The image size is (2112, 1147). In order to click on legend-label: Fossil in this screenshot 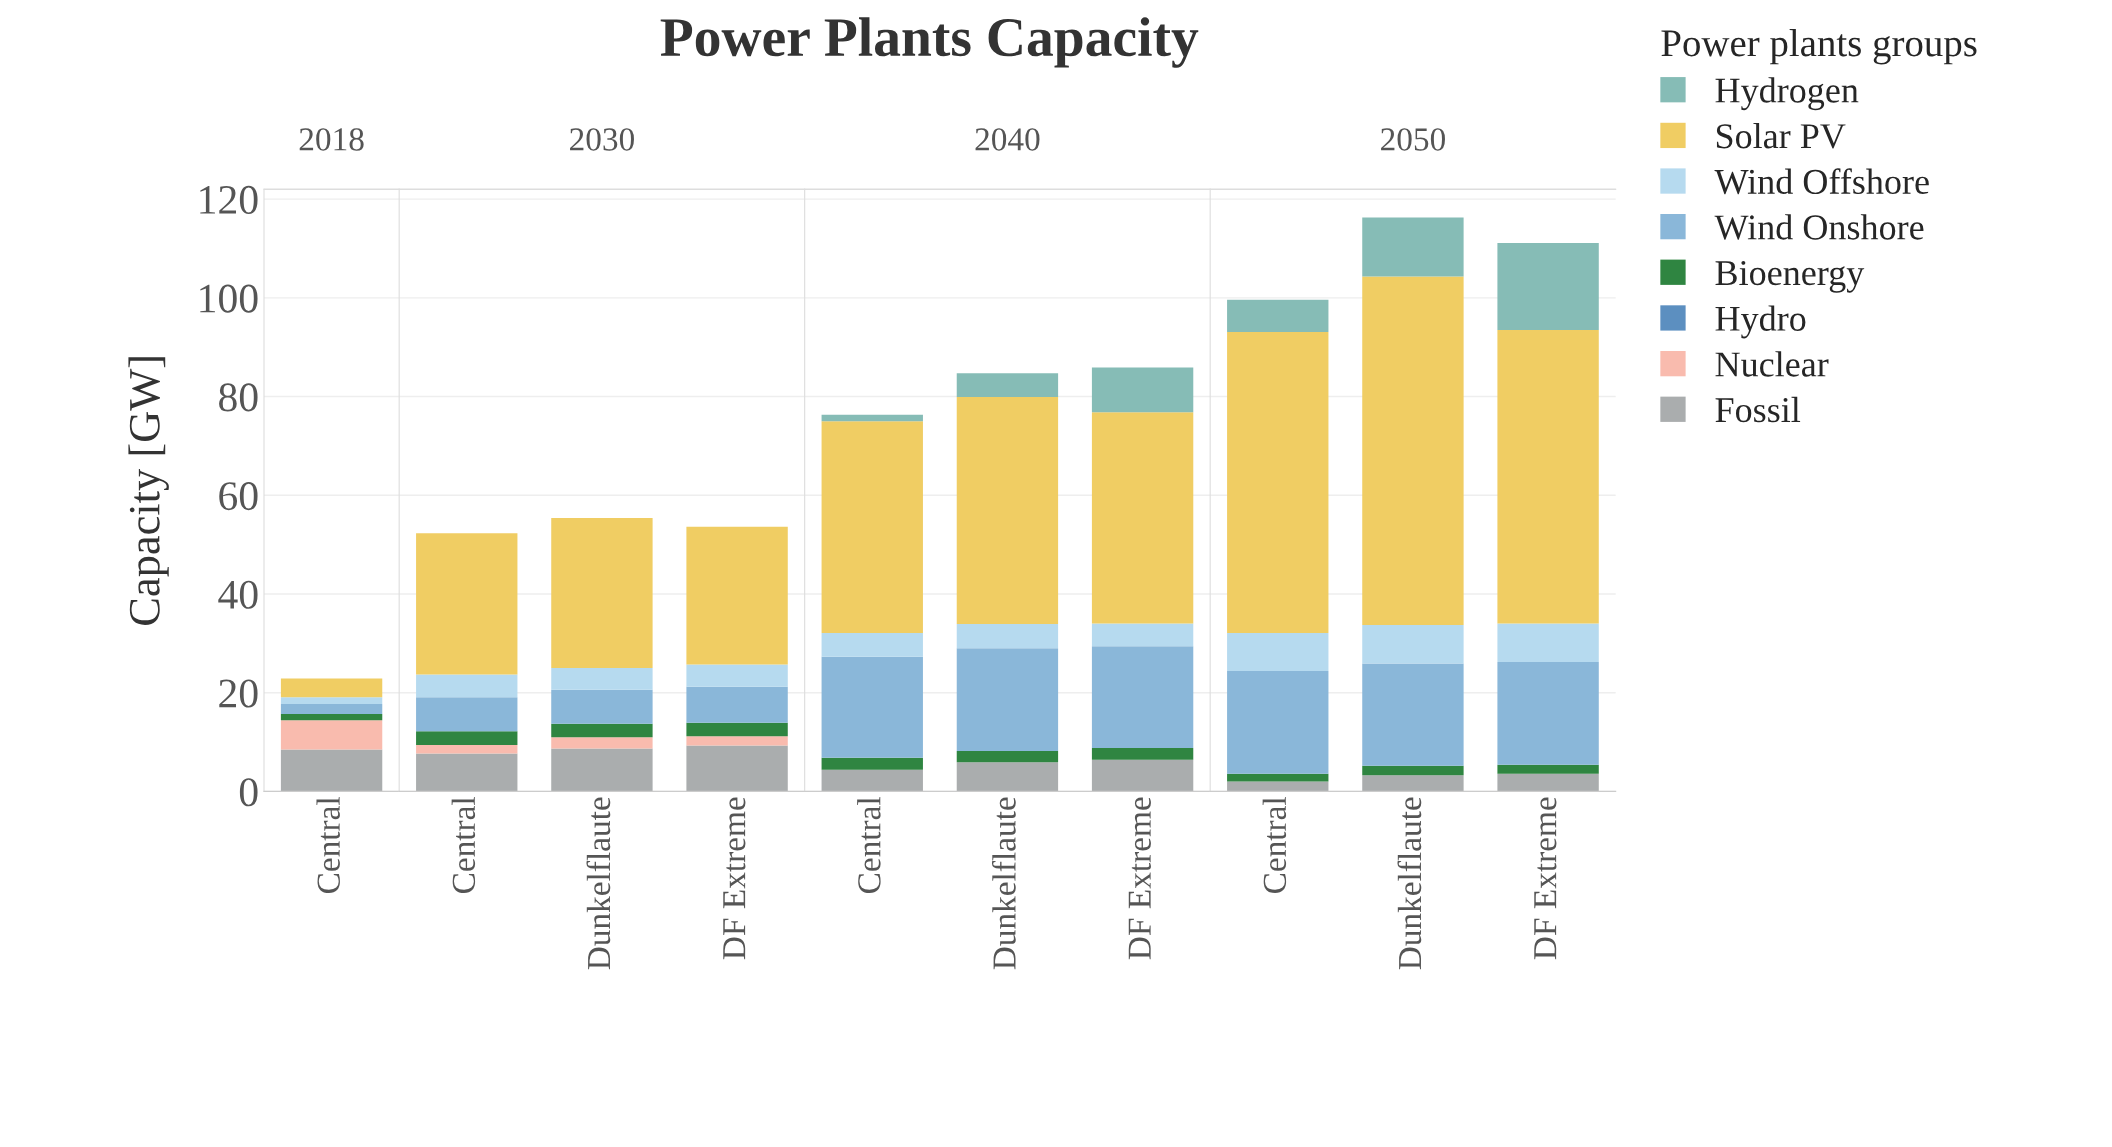, I will do `click(1758, 409)`.